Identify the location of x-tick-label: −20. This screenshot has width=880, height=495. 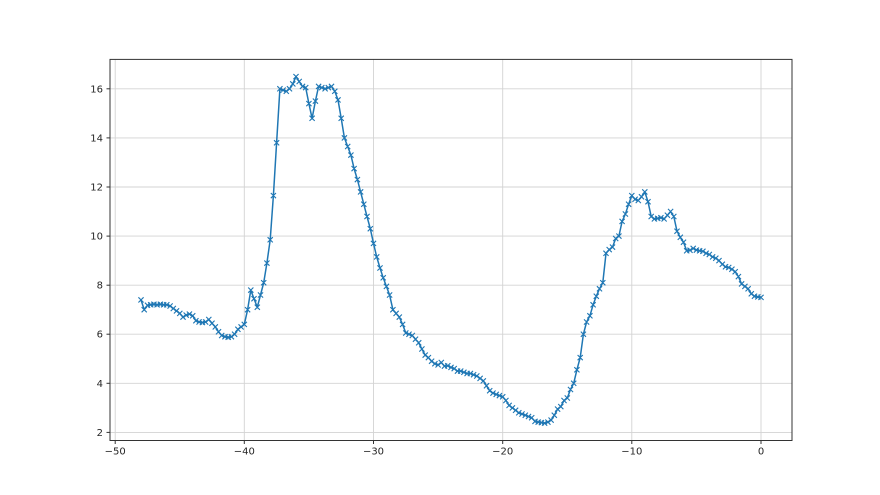
(502, 452).